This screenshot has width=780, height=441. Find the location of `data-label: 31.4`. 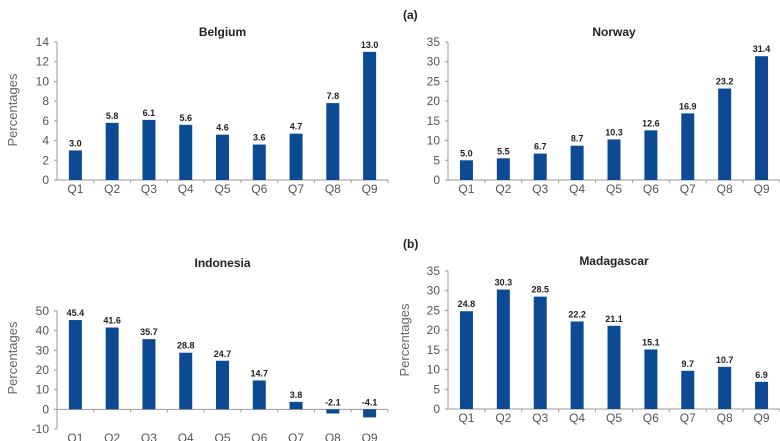

data-label: 31.4 is located at coordinates (762, 49).